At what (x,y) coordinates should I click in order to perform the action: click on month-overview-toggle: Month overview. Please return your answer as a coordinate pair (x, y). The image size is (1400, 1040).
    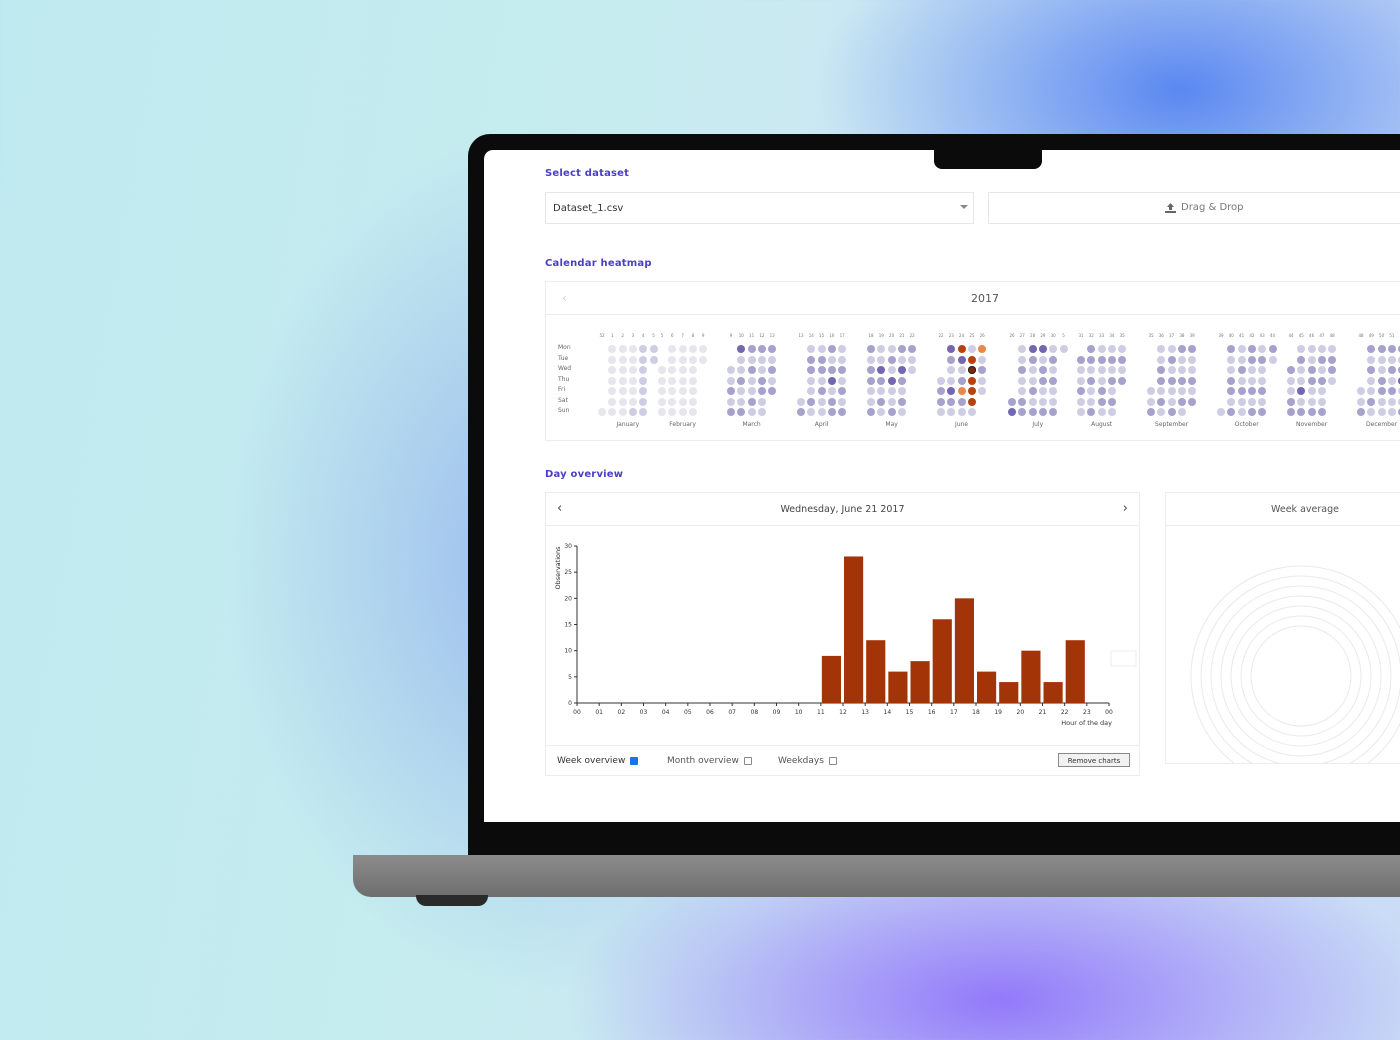
    Looking at the image, I should click on (709, 761).